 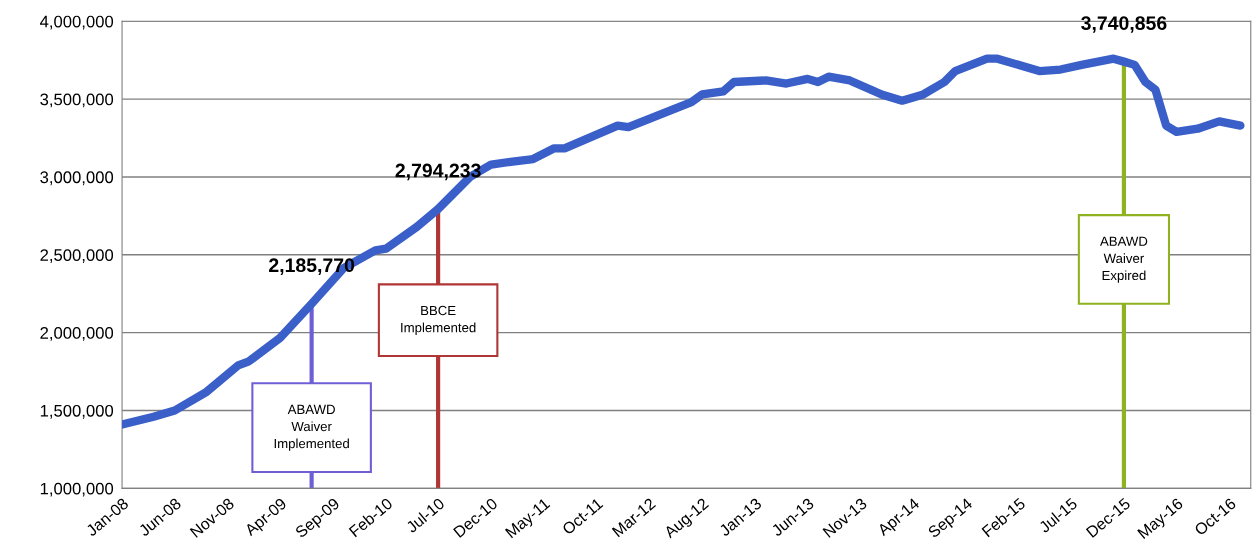 What do you see at coordinates (77, 334) in the screenshot?
I see `y-tick-label: 2,000,000` at bounding box center [77, 334].